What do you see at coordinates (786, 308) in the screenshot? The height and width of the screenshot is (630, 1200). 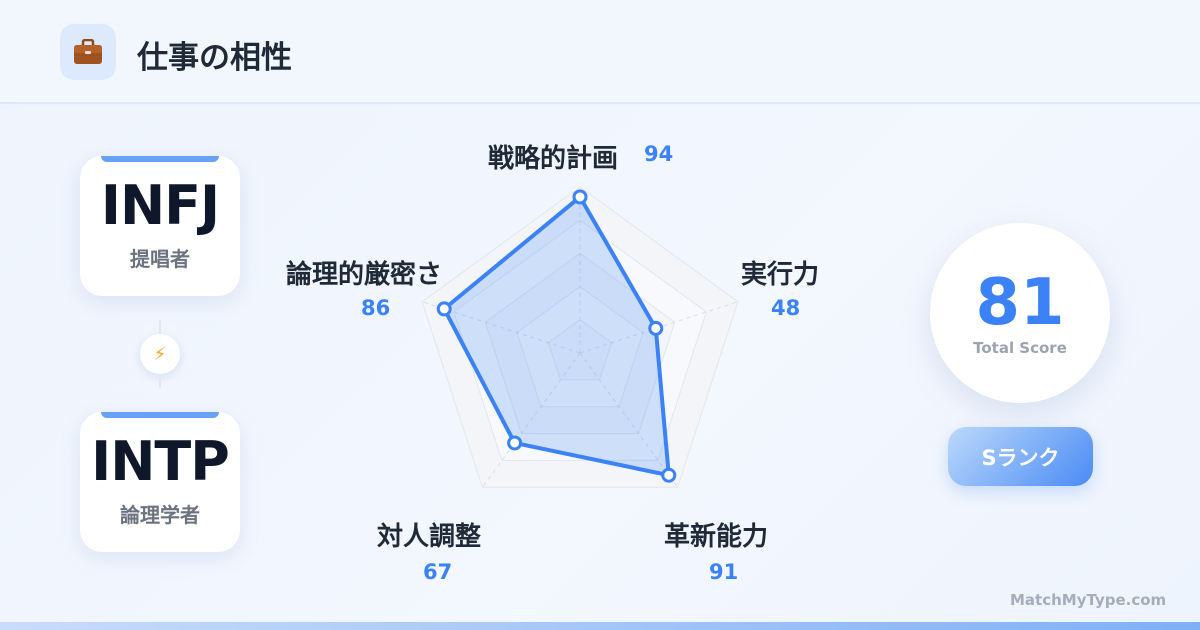 I see `value-label: 48` at bounding box center [786, 308].